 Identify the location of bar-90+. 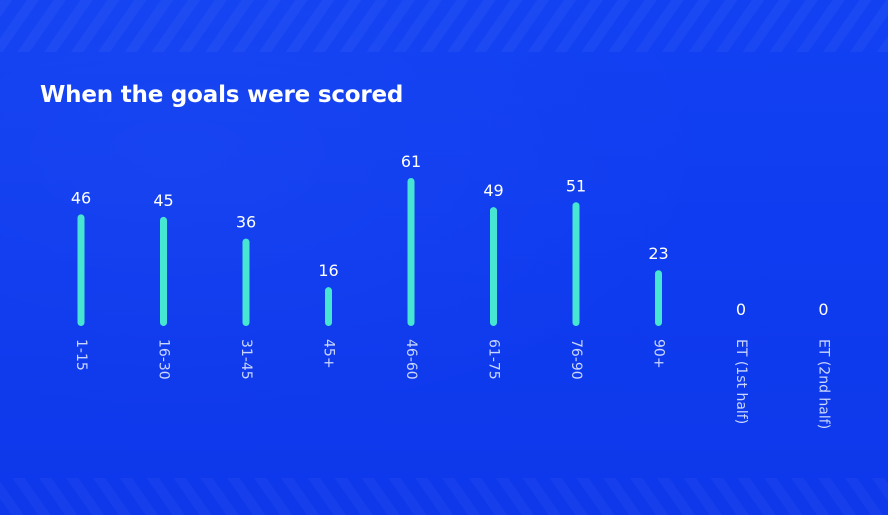
(658, 298).